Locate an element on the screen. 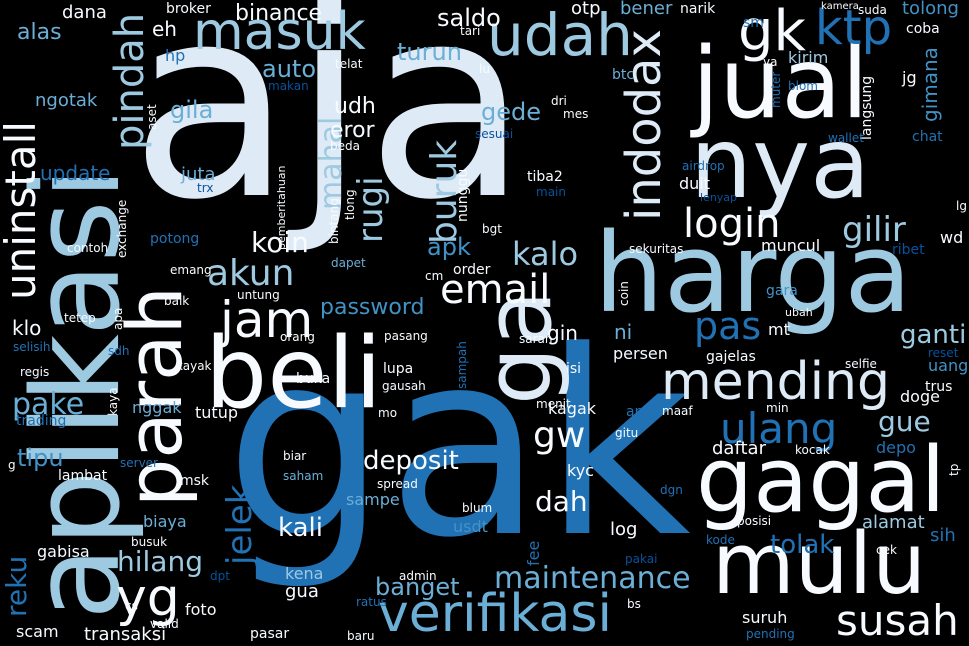 The width and height of the screenshot is (969, 646). word: fee is located at coordinates (533, 553).